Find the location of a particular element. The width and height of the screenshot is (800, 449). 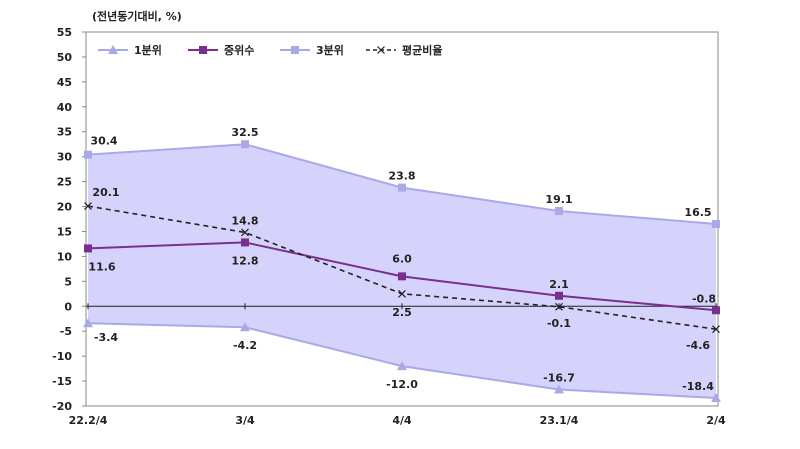

y-tick-label: 10 is located at coordinates (65, 256).